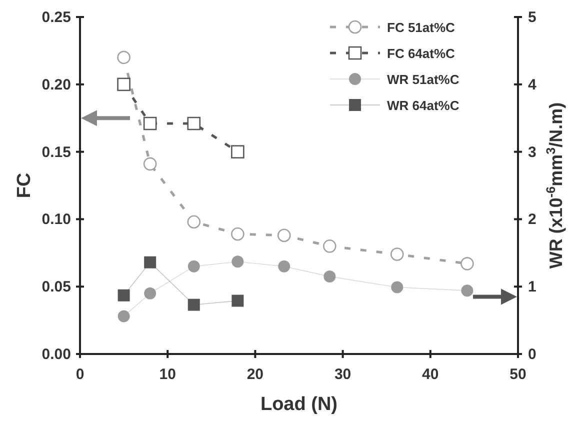 Image resolution: width=575 pixels, height=425 pixels. I want to click on legend-label: WR 51at%C, so click(423, 79).